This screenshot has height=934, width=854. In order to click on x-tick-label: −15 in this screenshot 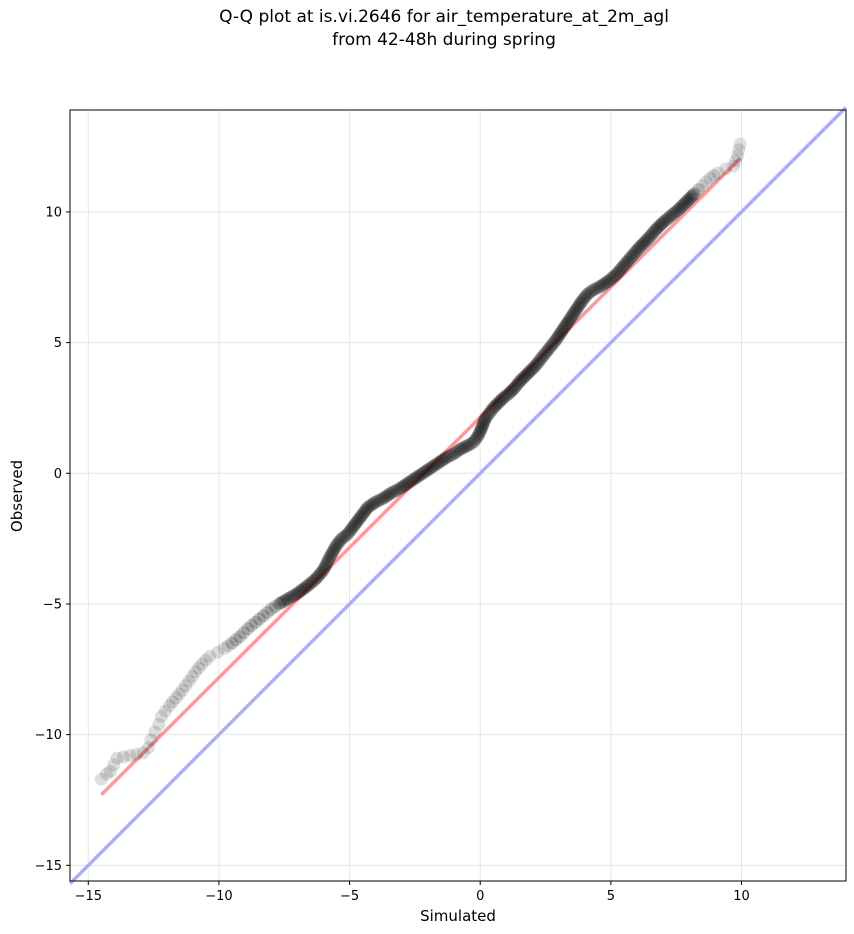, I will do `click(88, 896)`.